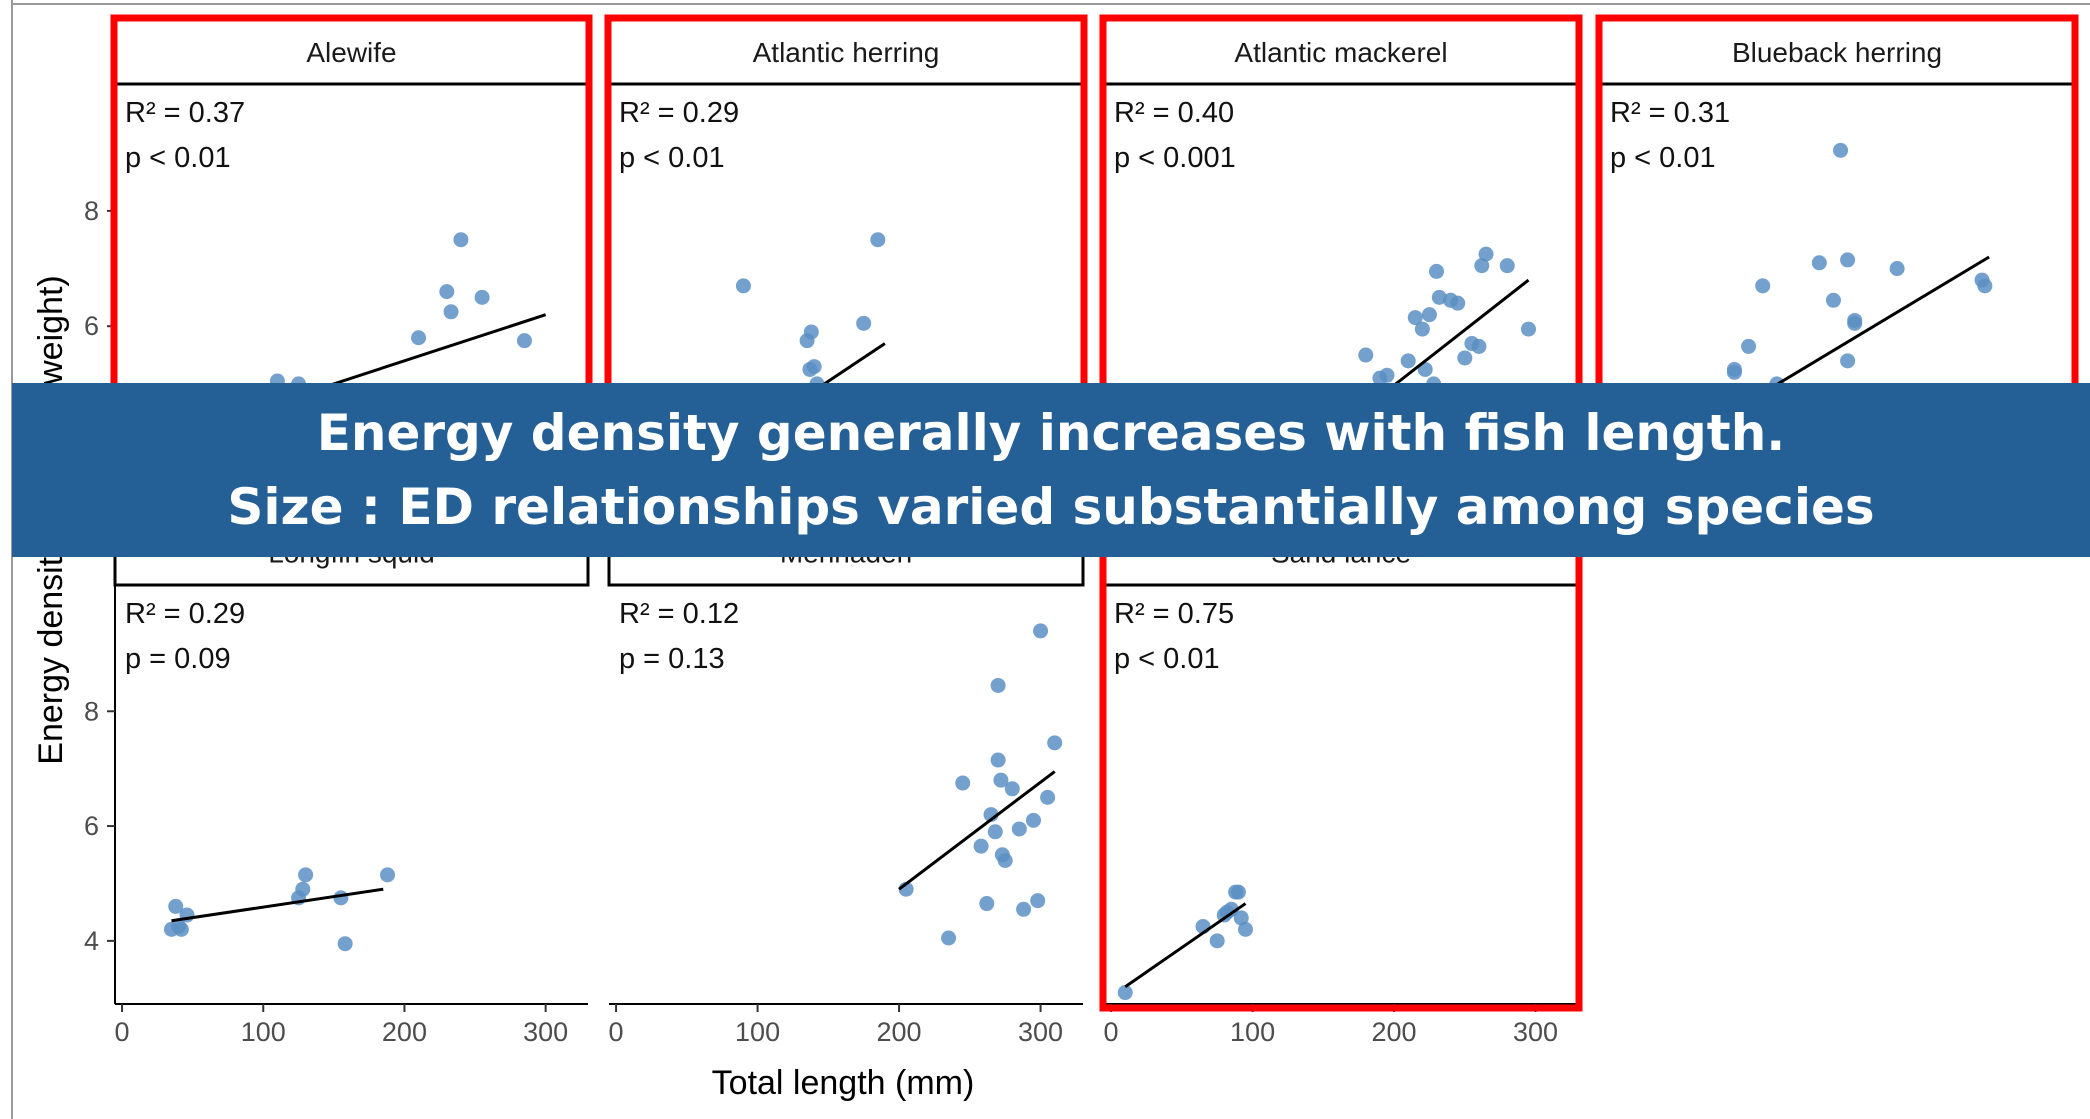 The width and height of the screenshot is (2090, 1119). I want to click on panel-title: Blueback herring, so click(1837, 52).